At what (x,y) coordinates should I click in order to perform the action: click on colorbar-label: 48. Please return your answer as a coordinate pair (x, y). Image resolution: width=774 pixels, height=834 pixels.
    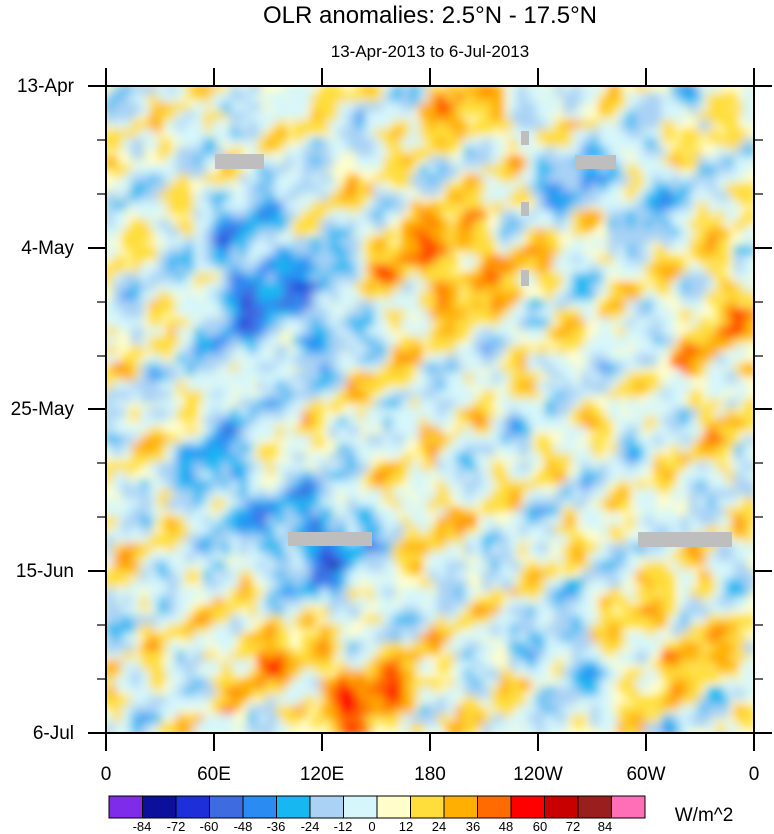
    Looking at the image, I should click on (506, 826).